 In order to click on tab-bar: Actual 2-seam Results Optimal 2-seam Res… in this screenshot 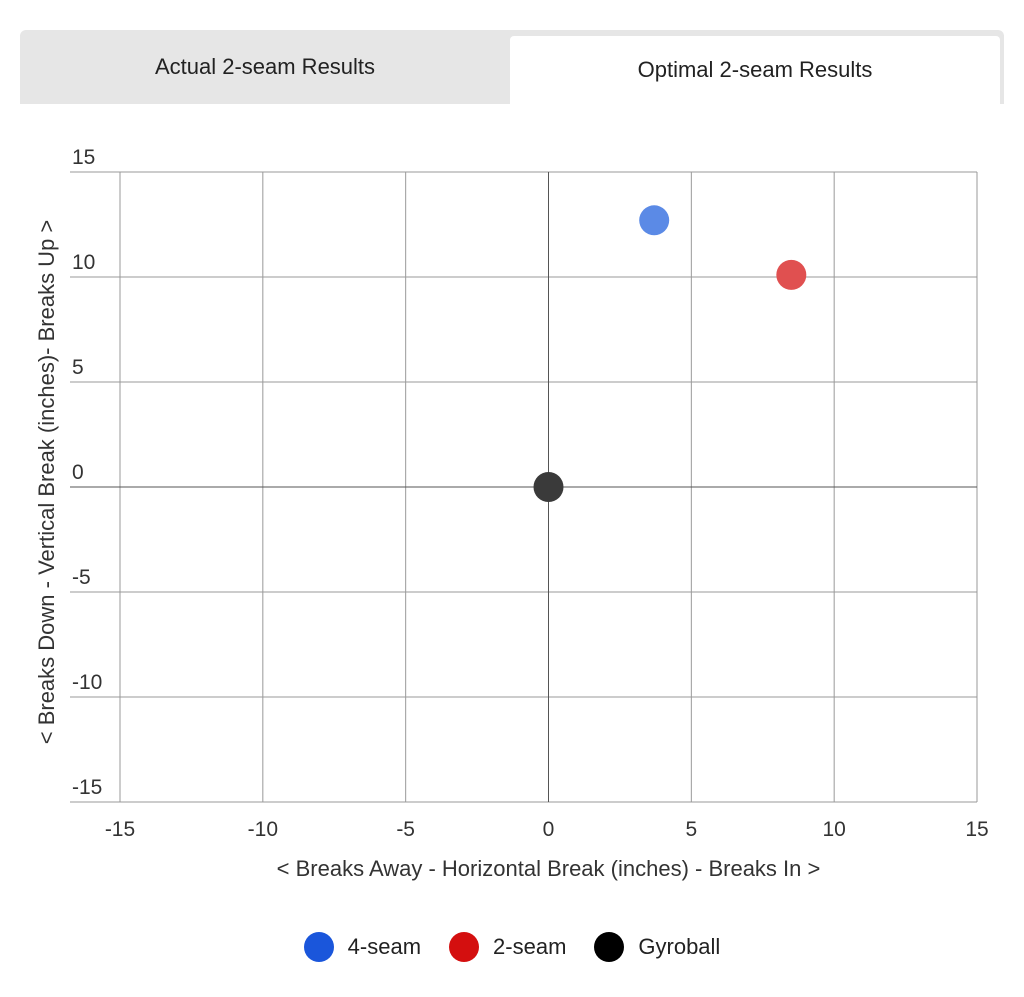, I will do `click(512, 67)`.